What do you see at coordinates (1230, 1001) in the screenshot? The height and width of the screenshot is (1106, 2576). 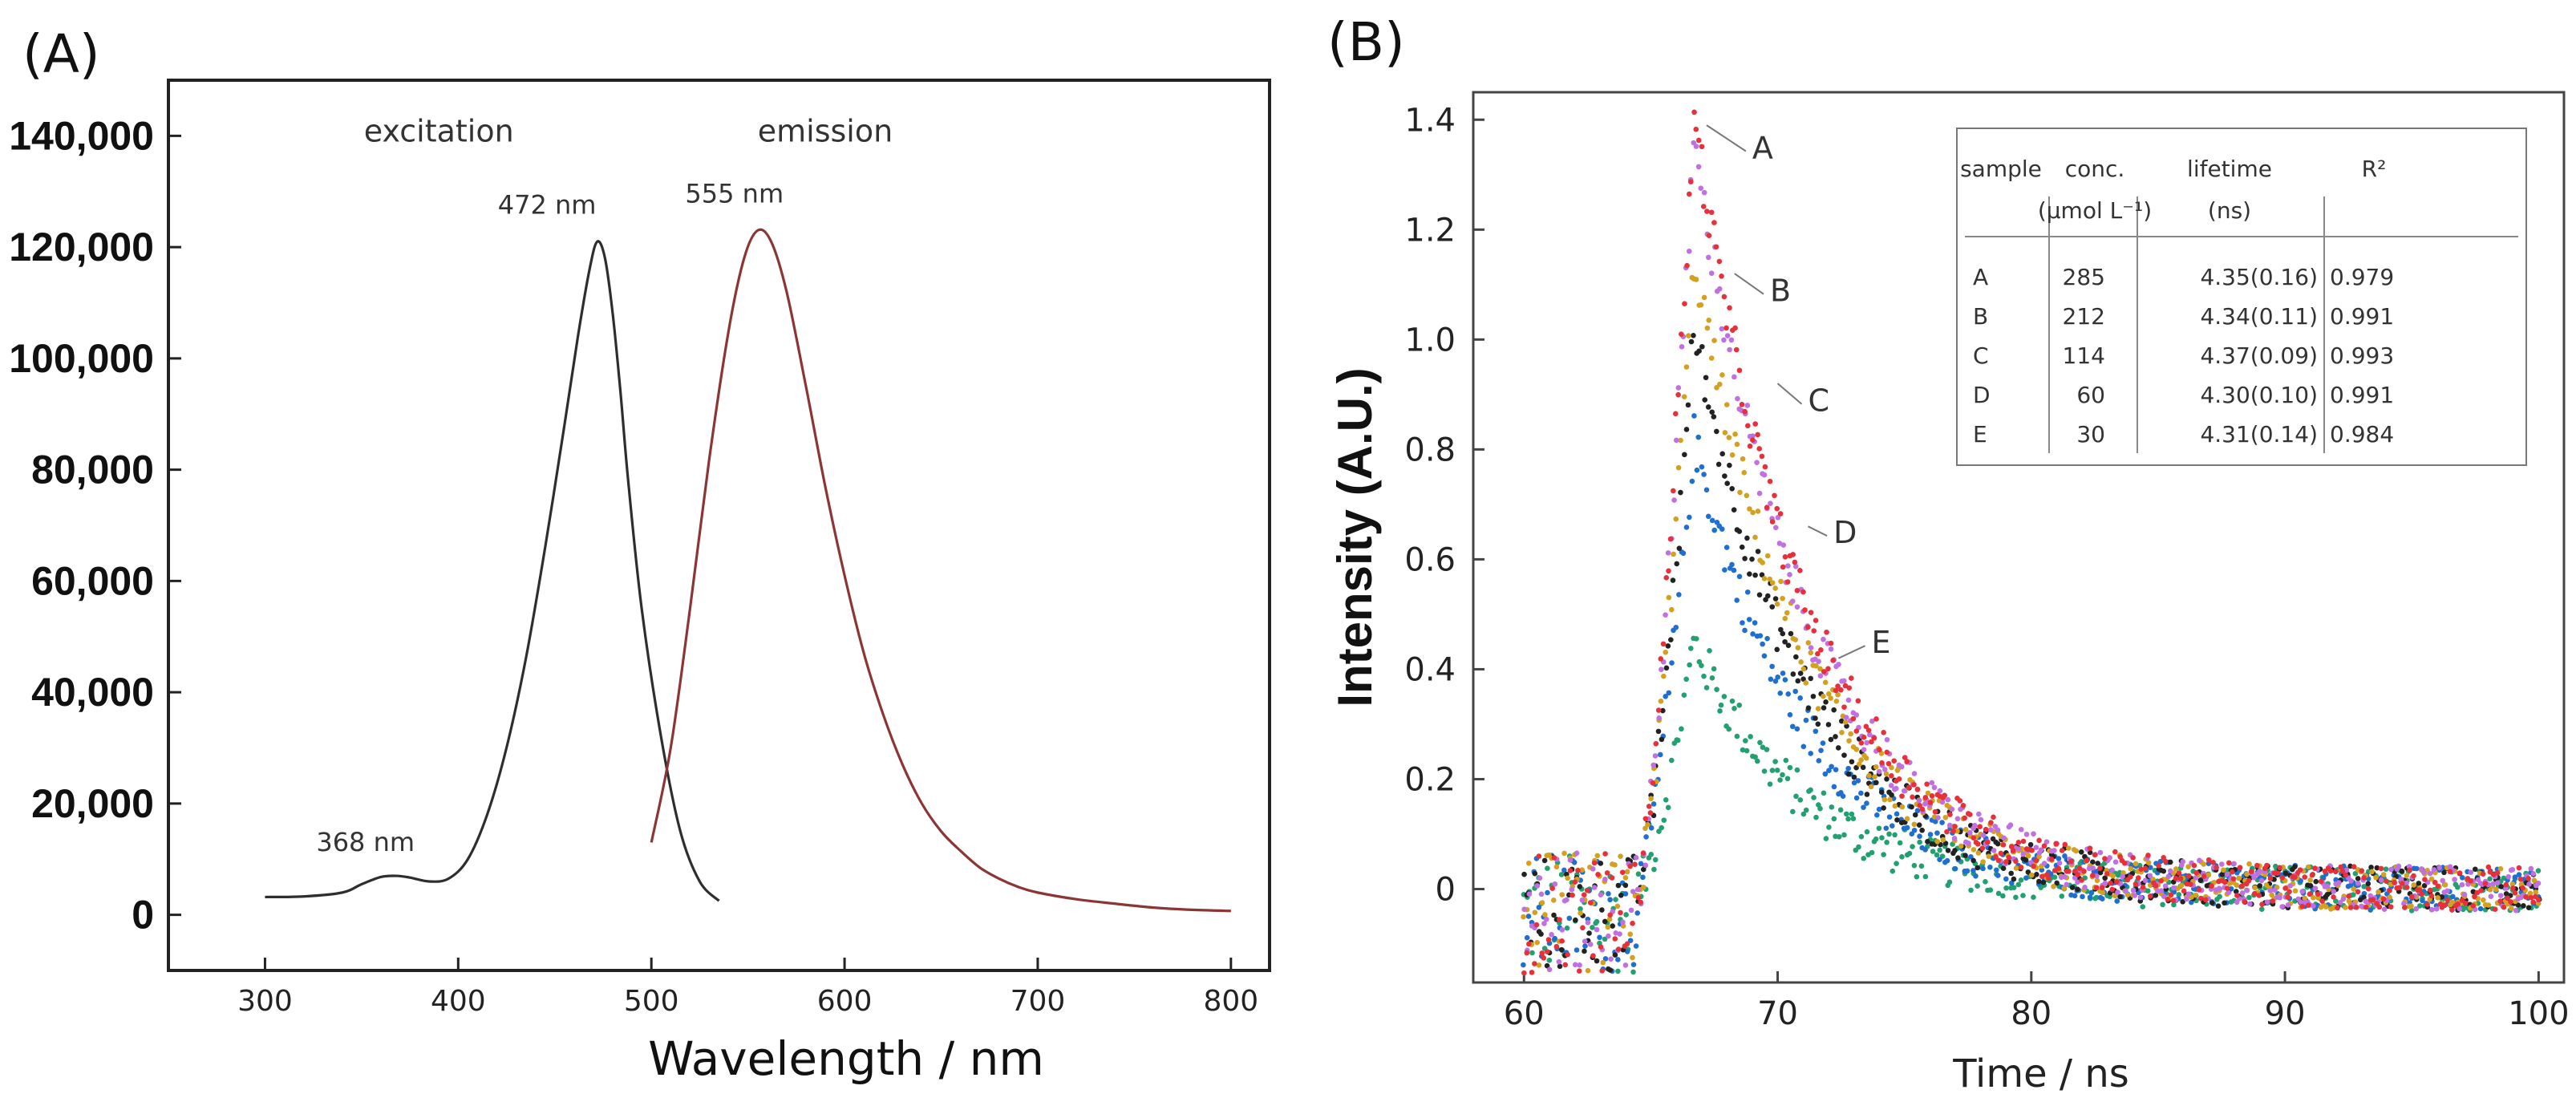 I see `x-tick-label-a: 800` at bounding box center [1230, 1001].